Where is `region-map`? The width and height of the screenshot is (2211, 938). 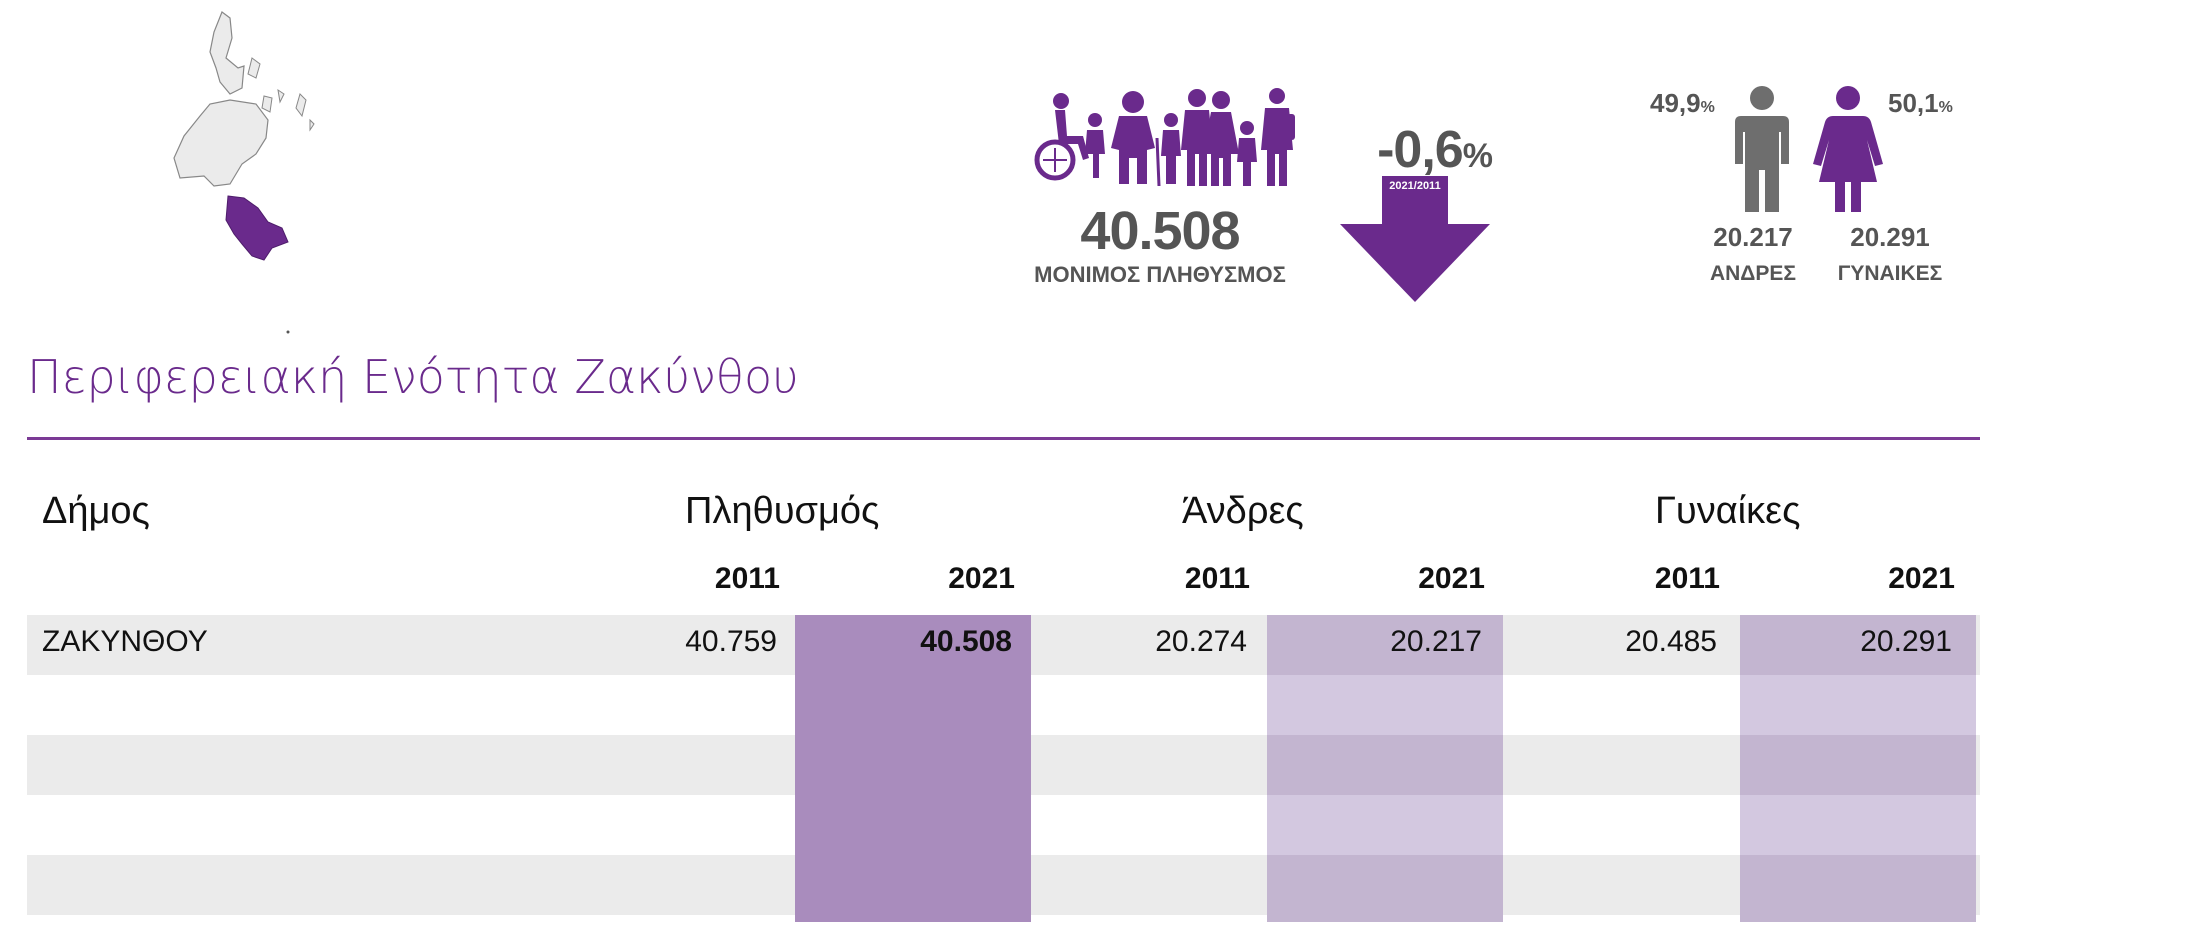 region-map is located at coordinates (244, 172).